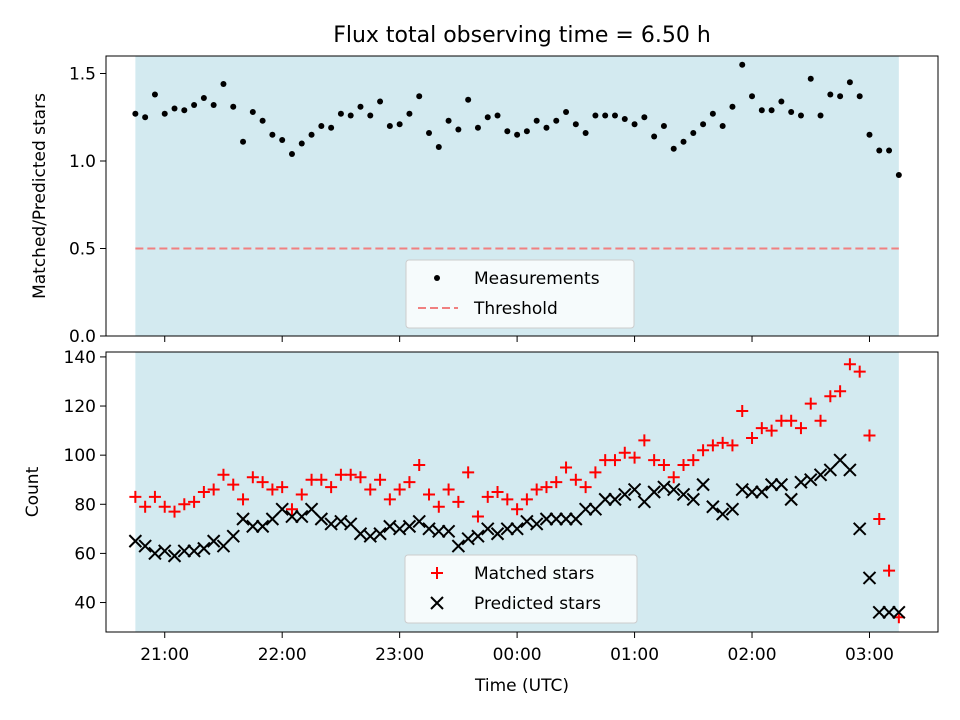  What do you see at coordinates (80, 407) in the screenshot?
I see `y-tick-label: 120` at bounding box center [80, 407].